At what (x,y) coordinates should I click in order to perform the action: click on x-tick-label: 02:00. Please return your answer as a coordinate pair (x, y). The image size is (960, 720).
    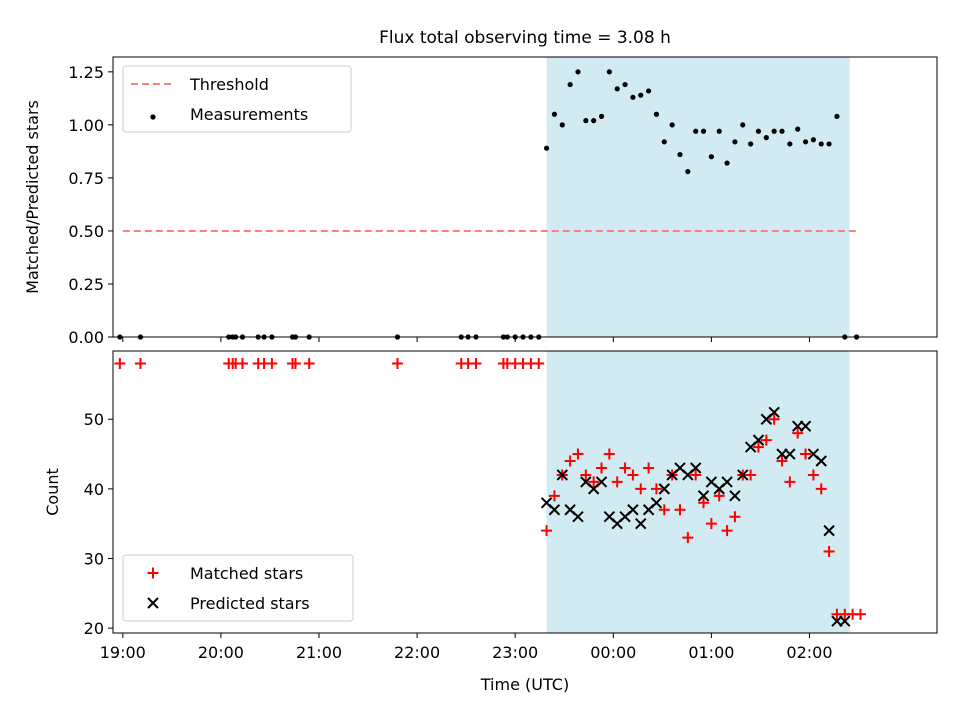
    Looking at the image, I should click on (809, 652).